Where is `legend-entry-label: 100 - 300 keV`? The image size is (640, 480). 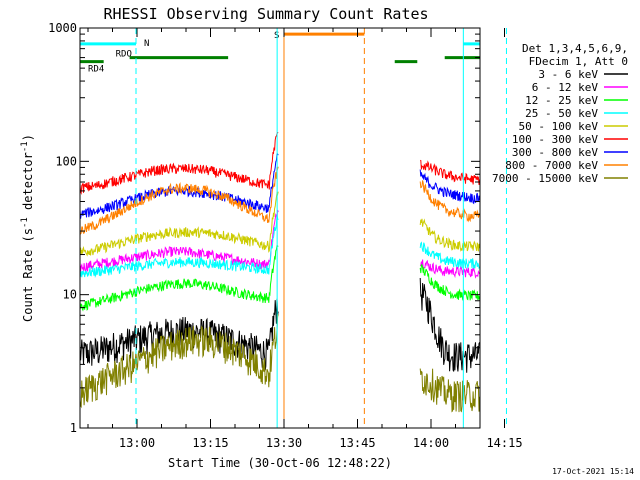 legend-entry-label: 100 - 300 keV is located at coordinates (555, 139).